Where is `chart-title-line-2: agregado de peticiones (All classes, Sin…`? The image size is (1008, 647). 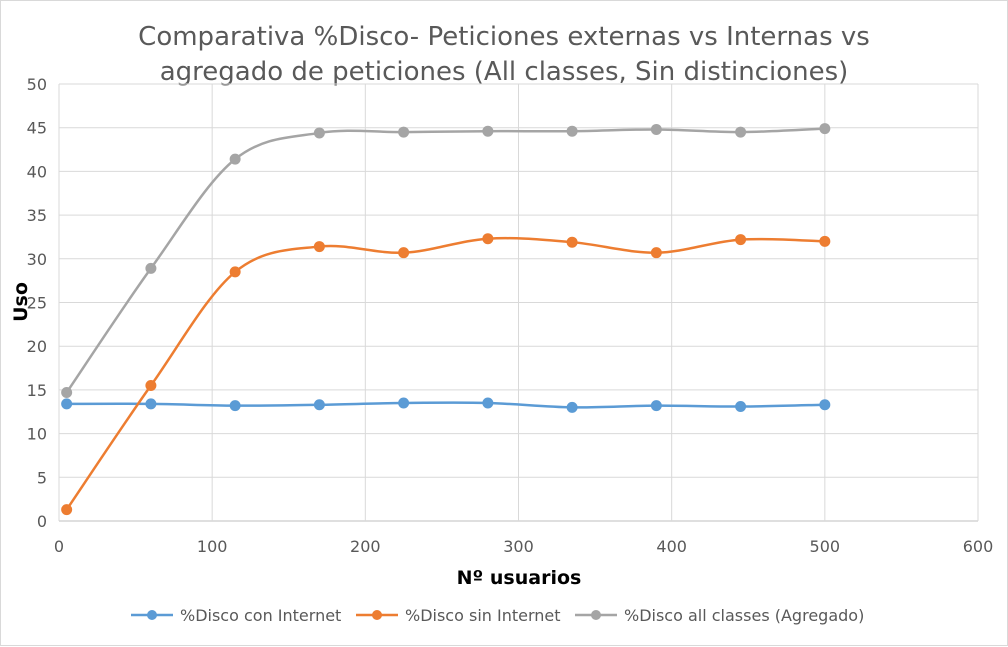 chart-title-line-2: agregado de peticiones (All classes, Sin… is located at coordinates (504, 72).